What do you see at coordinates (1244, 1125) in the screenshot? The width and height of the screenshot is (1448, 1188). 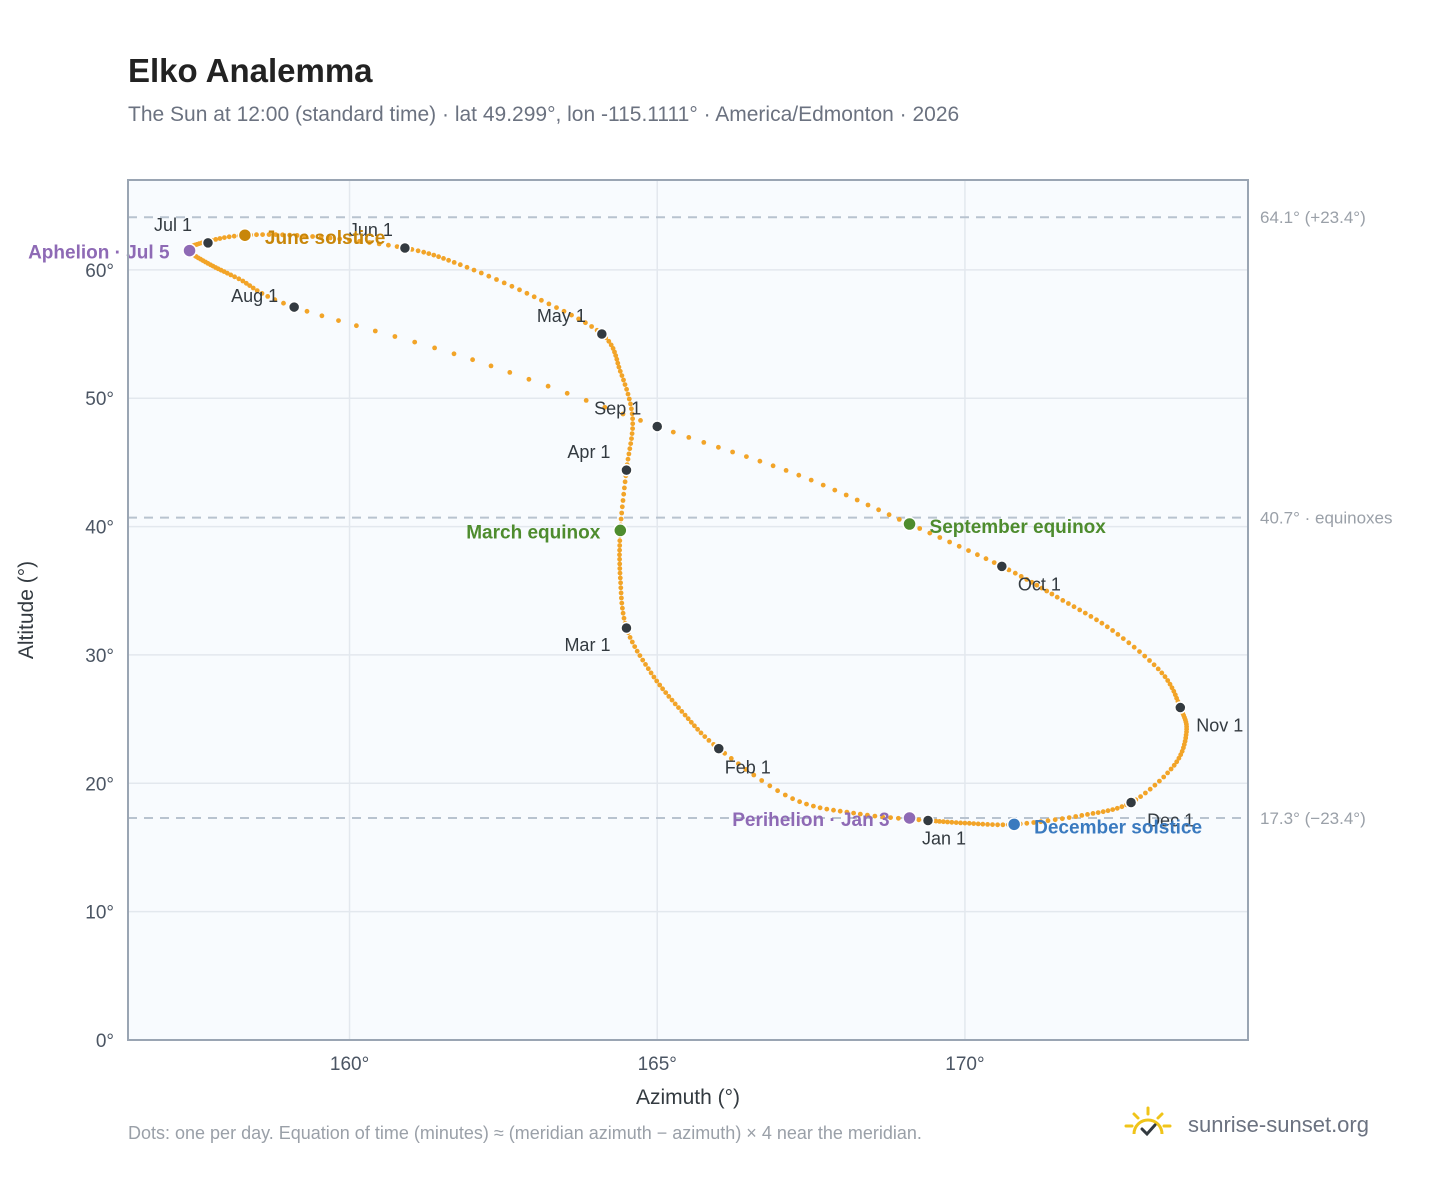 I see `brand: sunrise-sunset.org` at bounding box center [1244, 1125].